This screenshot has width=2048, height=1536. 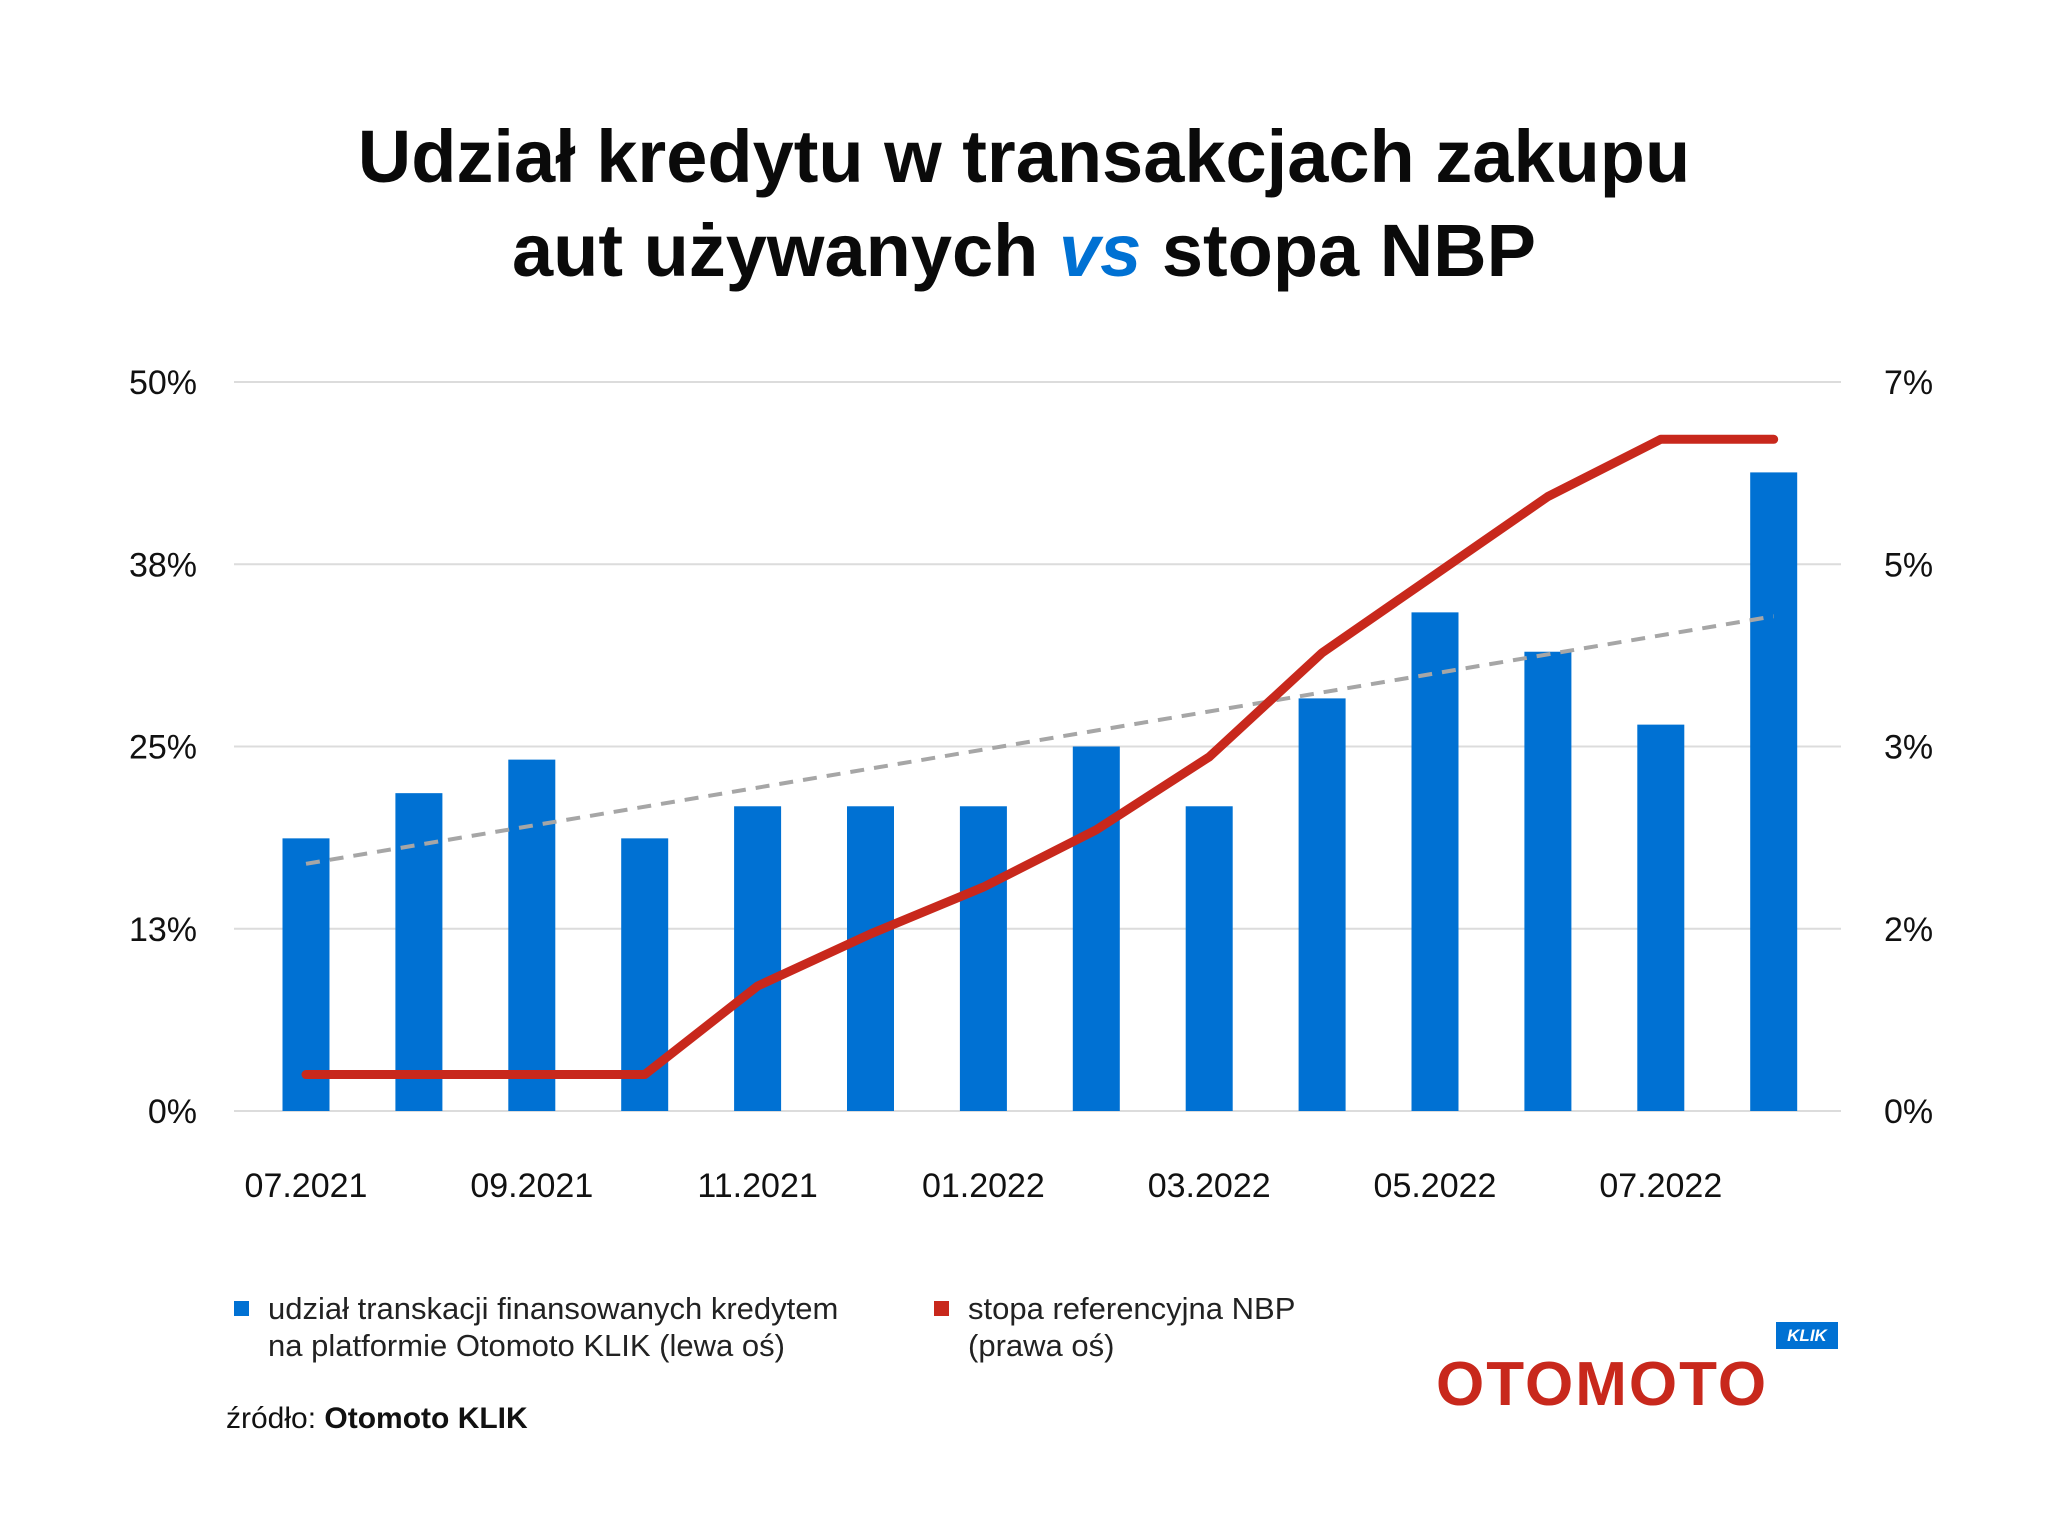 What do you see at coordinates (241, 1308) in the screenshot?
I see `legend-swatch-blue` at bounding box center [241, 1308].